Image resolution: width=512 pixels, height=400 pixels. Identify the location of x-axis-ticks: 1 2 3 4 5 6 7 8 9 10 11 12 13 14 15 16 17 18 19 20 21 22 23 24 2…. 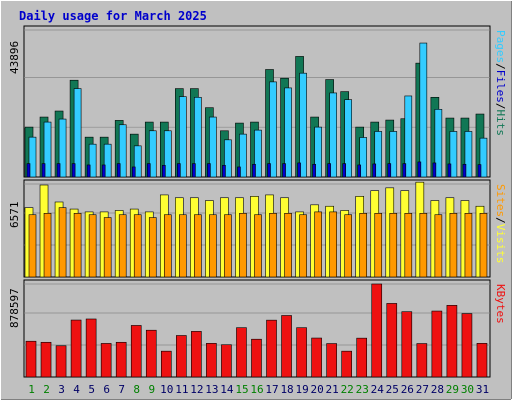
(258, 389).